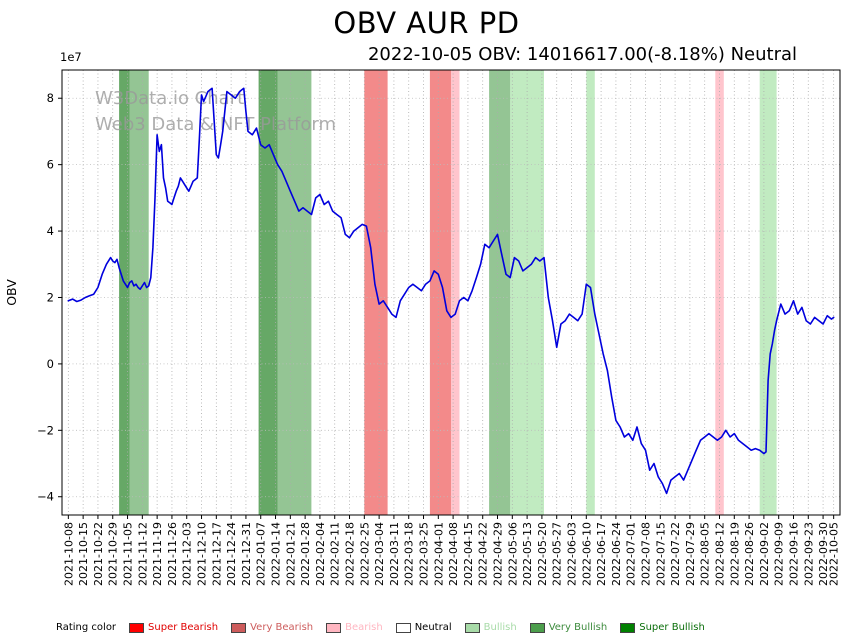 The width and height of the screenshot is (853, 641). Describe the element at coordinates (586, 554) in the screenshot. I see `x-tick-label: 2022-06-10` at that location.